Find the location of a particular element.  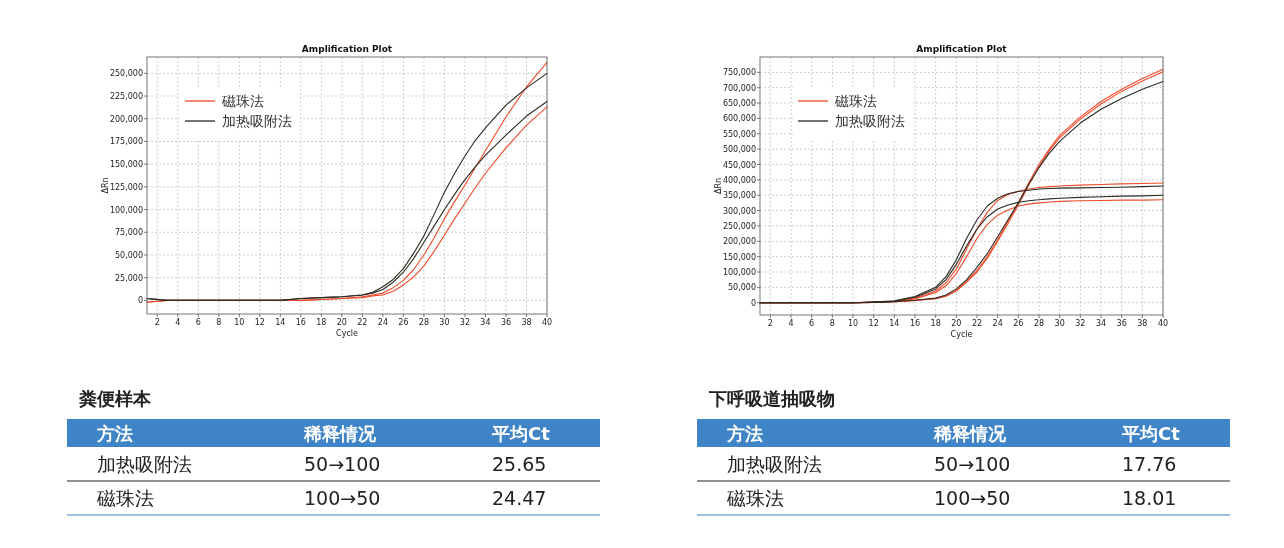

y-tick-label: 500,000 is located at coordinates (739, 150).